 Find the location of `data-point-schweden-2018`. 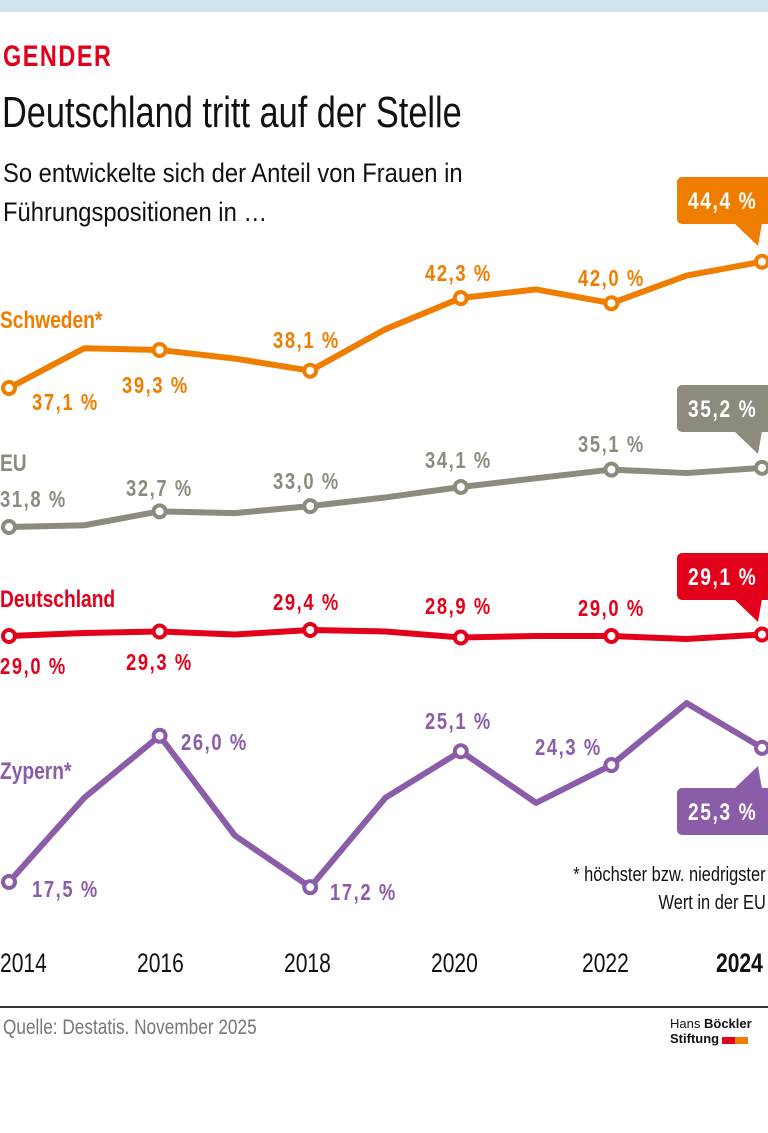

data-point-schweden-2018 is located at coordinates (310, 370).